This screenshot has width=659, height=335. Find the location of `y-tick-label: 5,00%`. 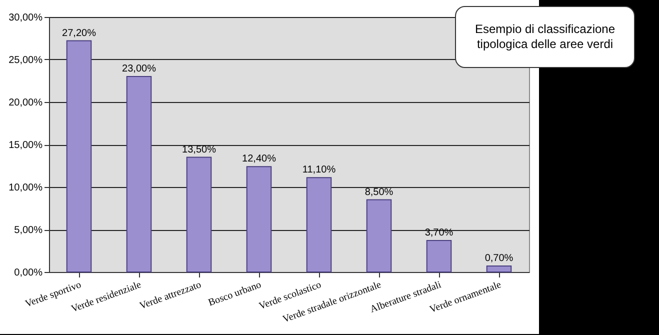

y-tick-label: 5,00% is located at coordinates (28, 230).